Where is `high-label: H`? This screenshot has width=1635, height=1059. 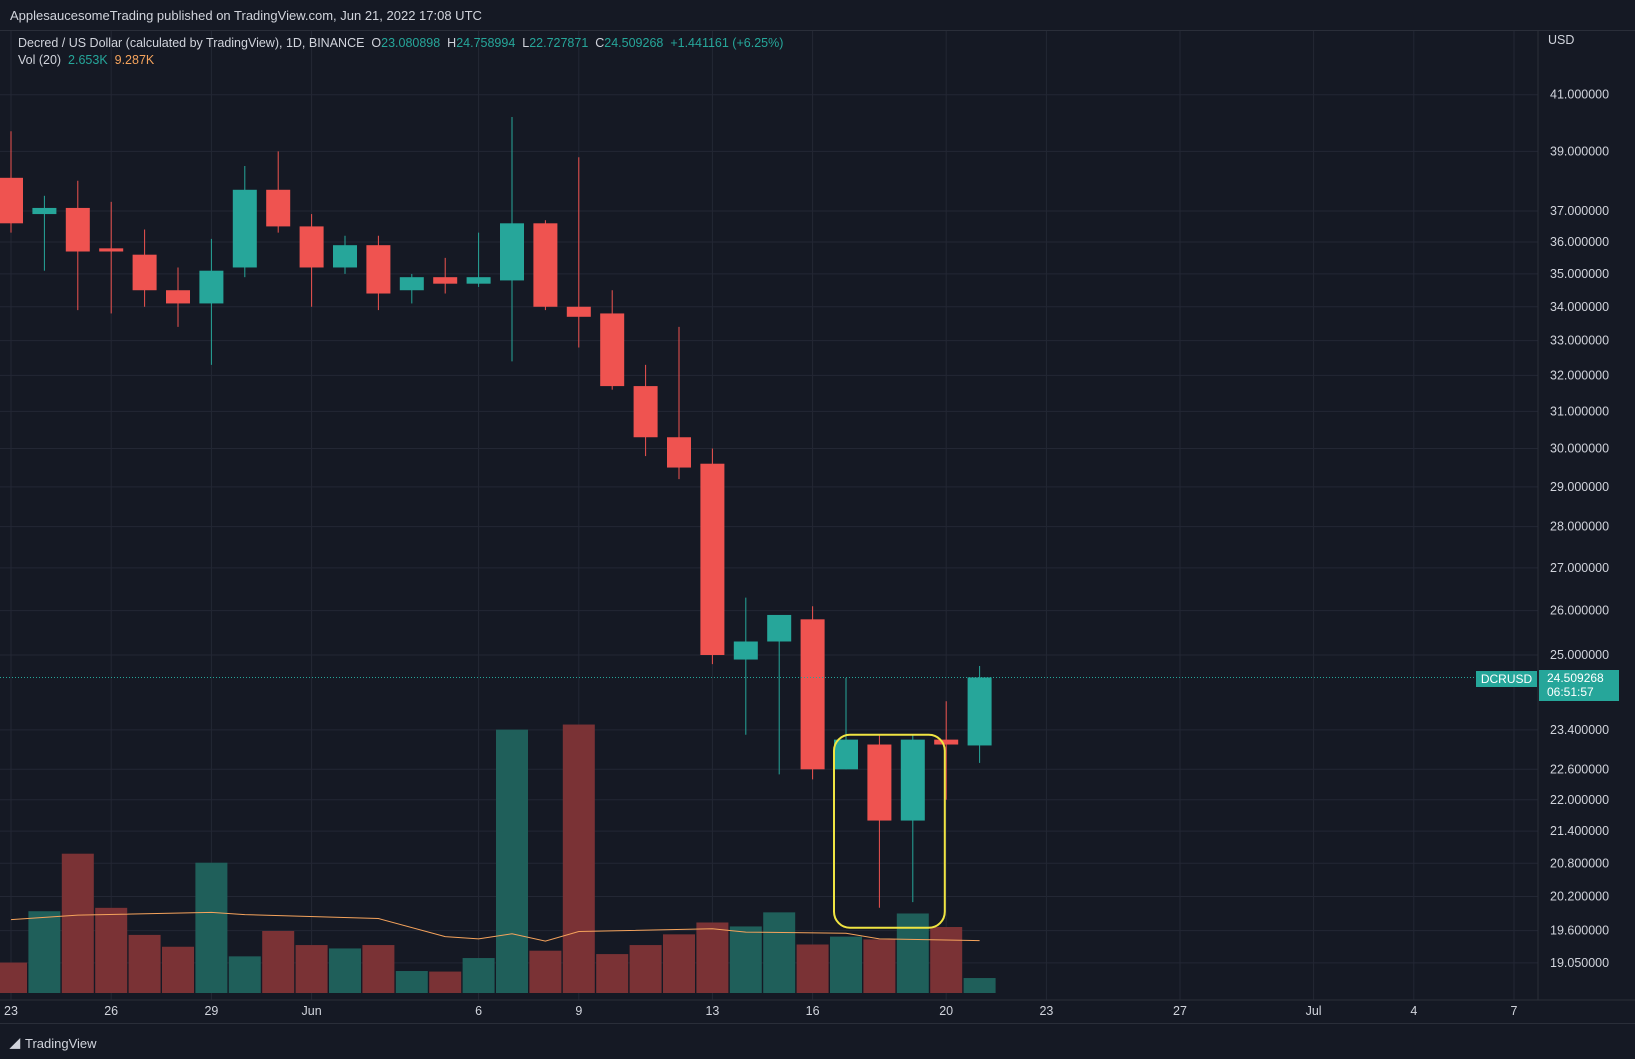 high-label: H is located at coordinates (452, 43).